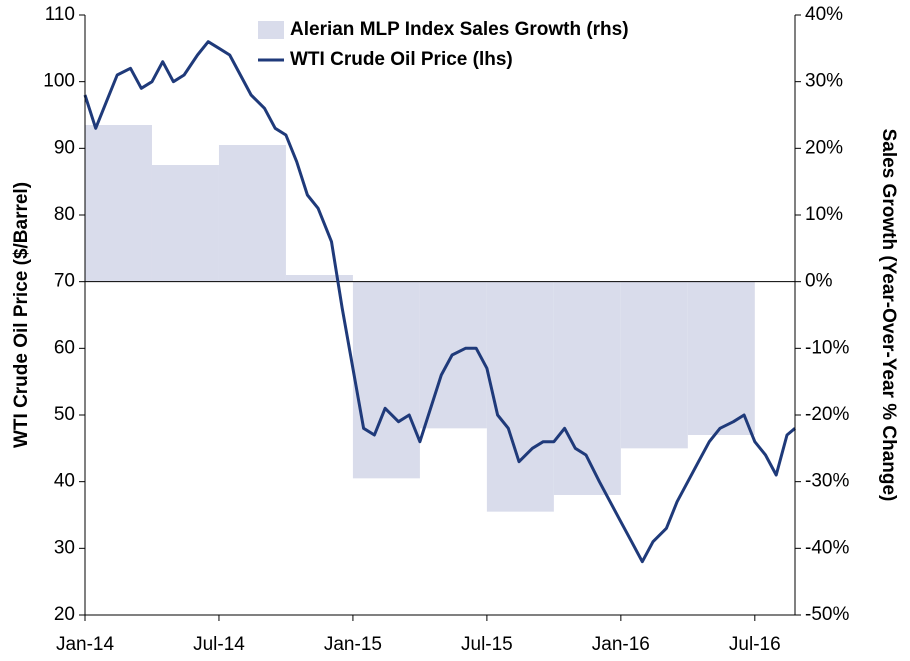  Describe the element at coordinates (64, 614) in the screenshot. I see `y-tick-label: 20` at that location.